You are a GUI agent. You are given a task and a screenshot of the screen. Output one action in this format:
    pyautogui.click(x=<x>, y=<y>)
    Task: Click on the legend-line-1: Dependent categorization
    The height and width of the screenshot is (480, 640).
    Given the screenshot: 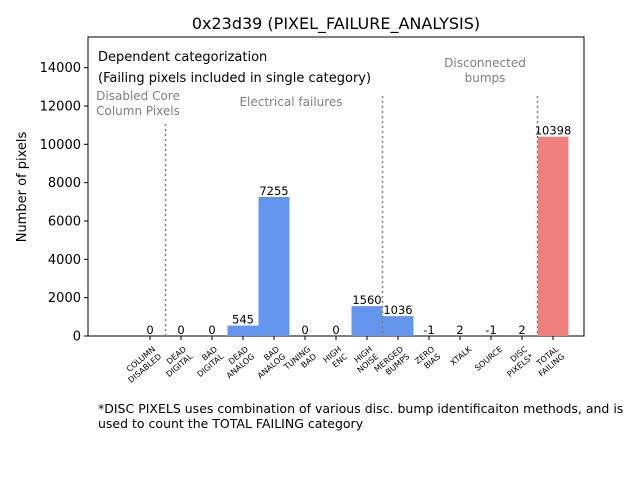 What is the action you would take?
    pyautogui.click(x=182, y=57)
    